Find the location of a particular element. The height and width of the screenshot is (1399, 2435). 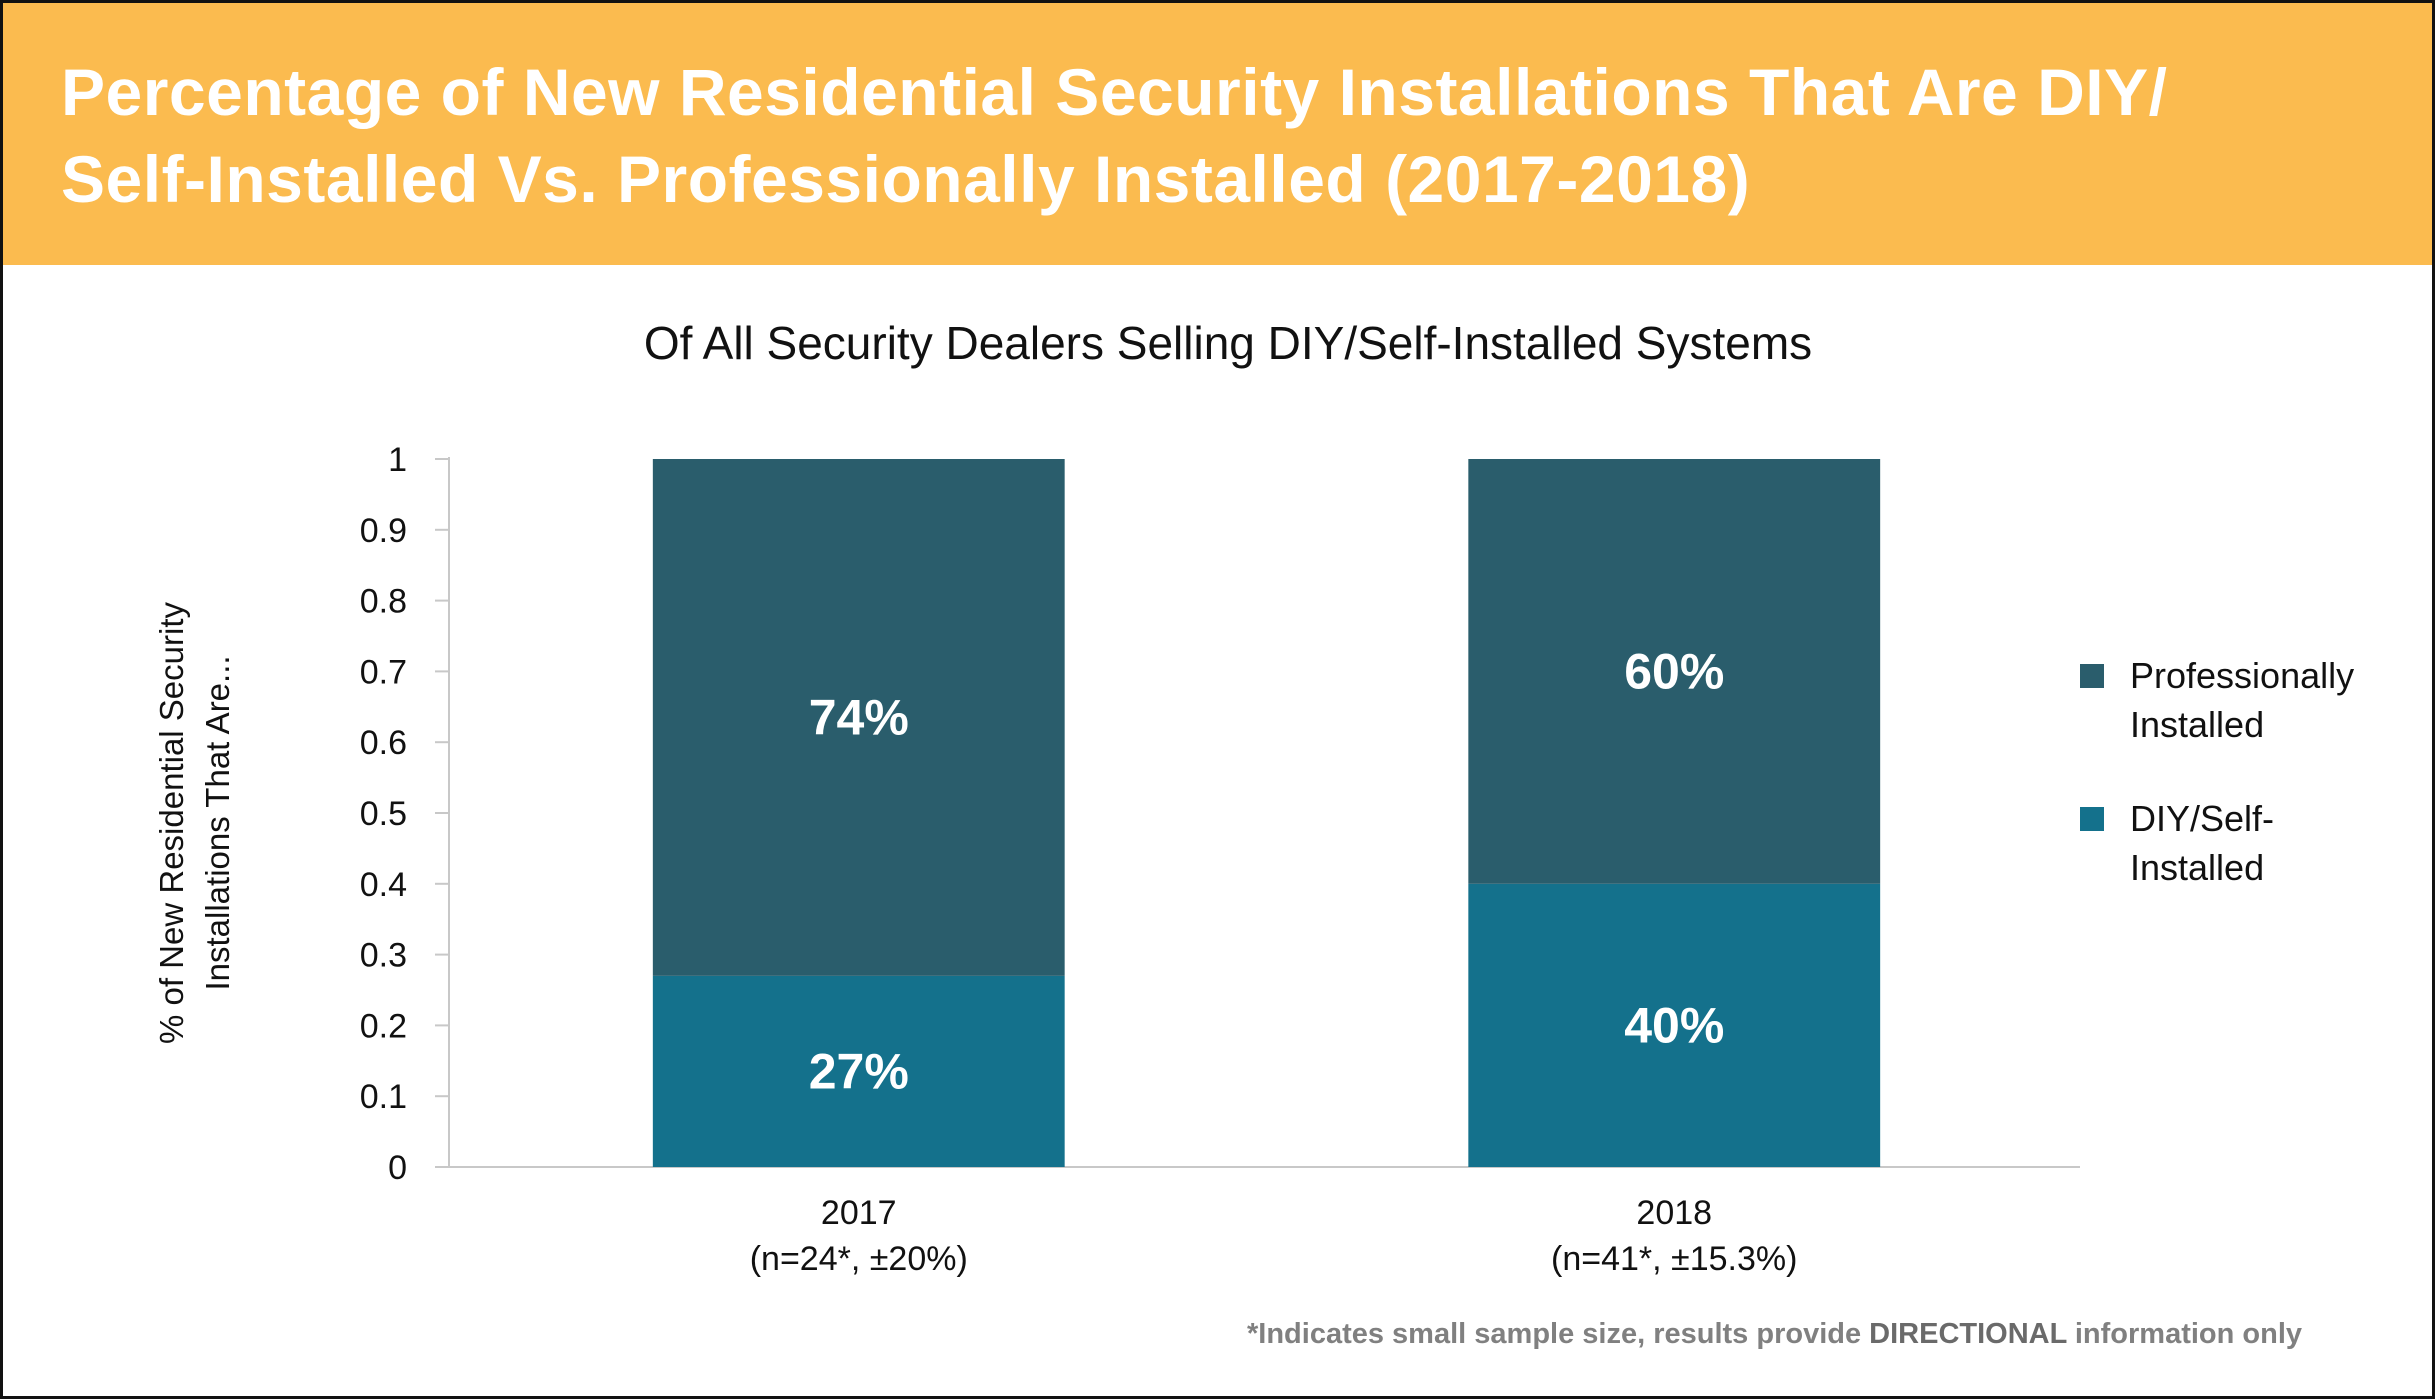

legend-label-line-1: DIY/Self- is located at coordinates (2202, 818).